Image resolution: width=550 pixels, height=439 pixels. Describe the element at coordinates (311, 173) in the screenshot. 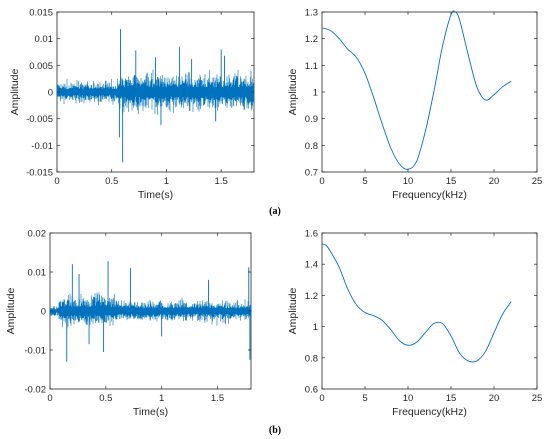

I see `y-tick-label: 0.7` at that location.